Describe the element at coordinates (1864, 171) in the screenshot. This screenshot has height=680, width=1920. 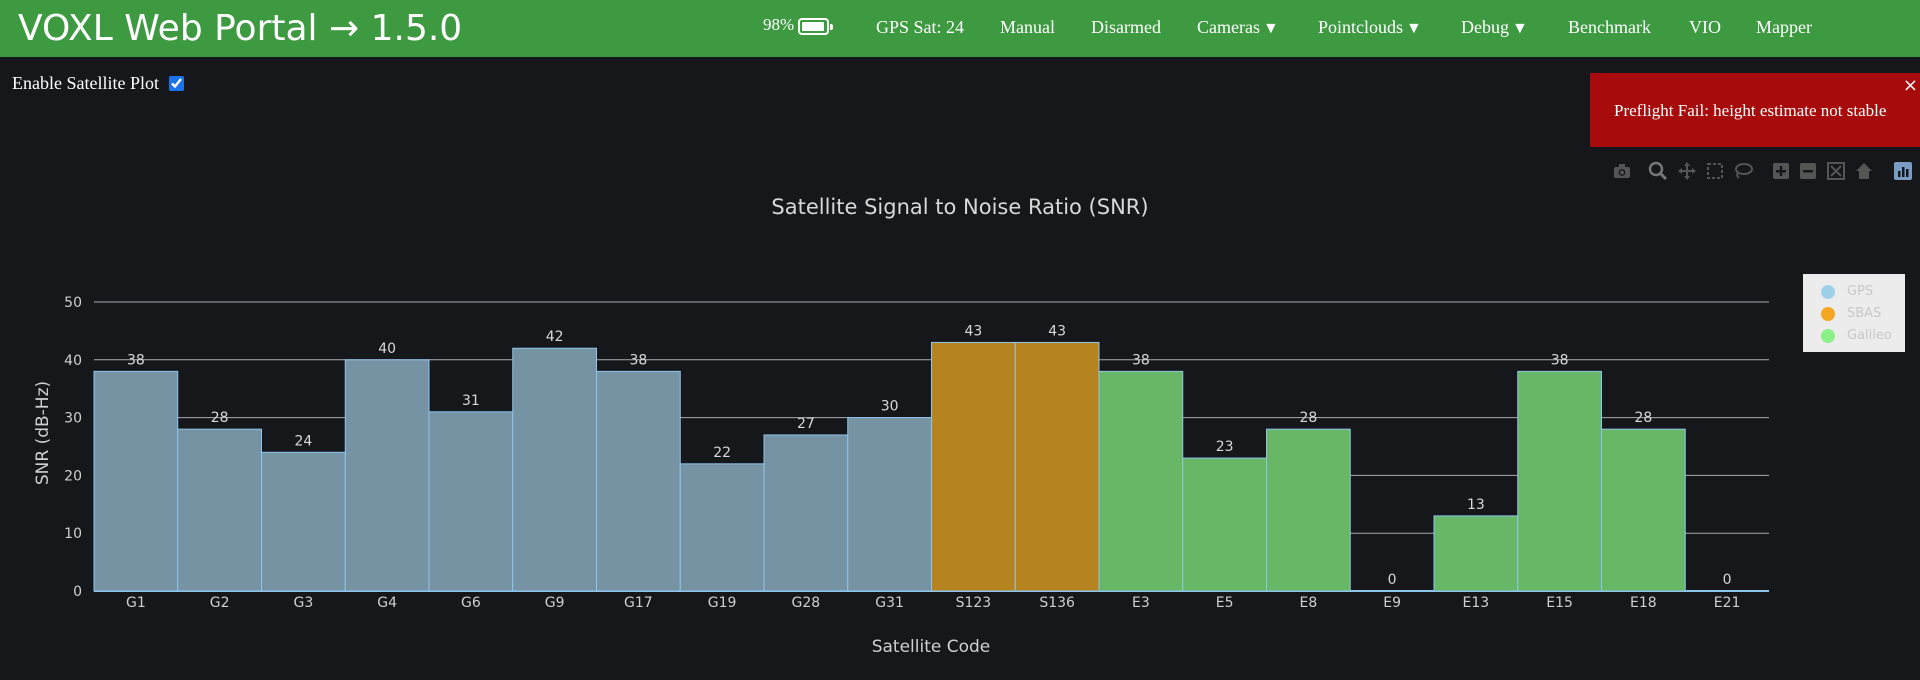
I see `reset-axes-icon` at that location.